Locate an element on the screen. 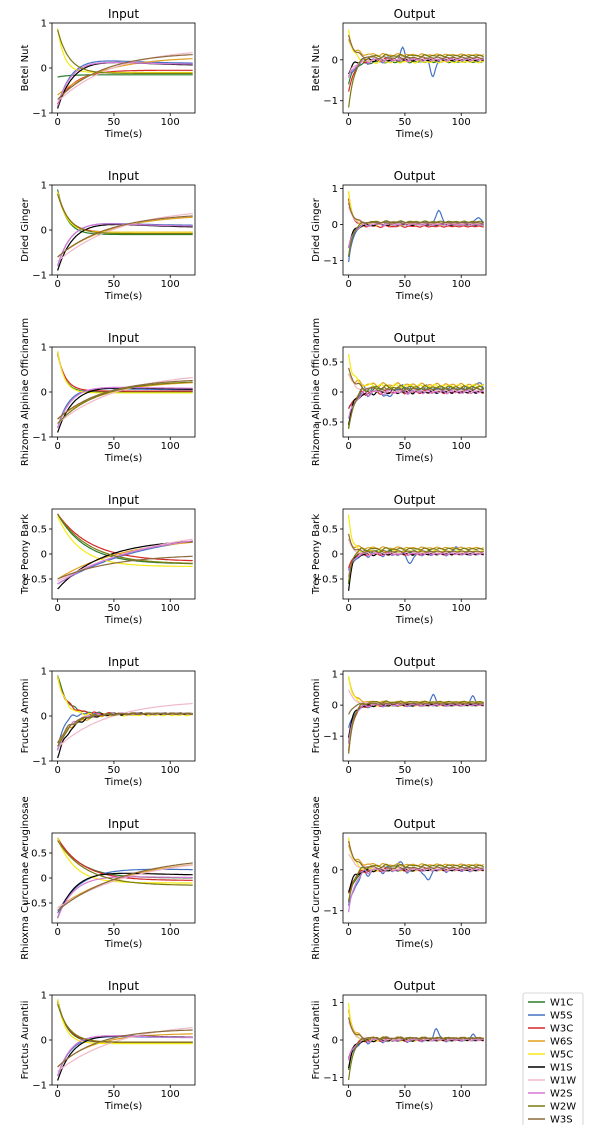 Image resolution: width=592 pixels, height=1125 pixels. legend-label-w6s: W6S is located at coordinates (561, 1042).